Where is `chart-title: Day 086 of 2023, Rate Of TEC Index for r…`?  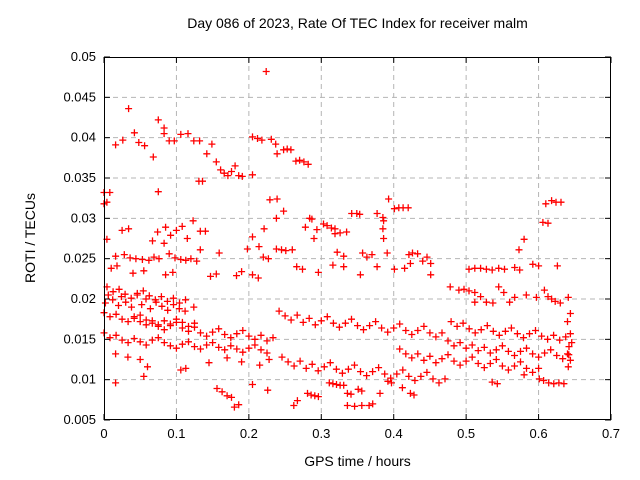 chart-title: Day 086 of 2023, Rate Of TEC Index for r… is located at coordinates (357, 23).